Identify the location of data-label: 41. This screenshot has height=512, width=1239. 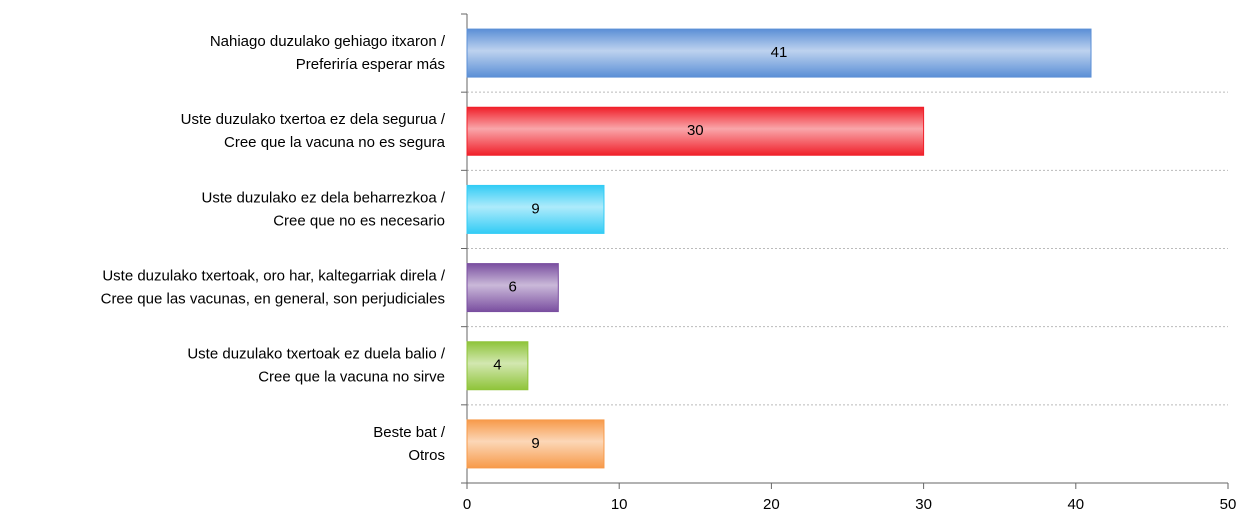
(779, 52).